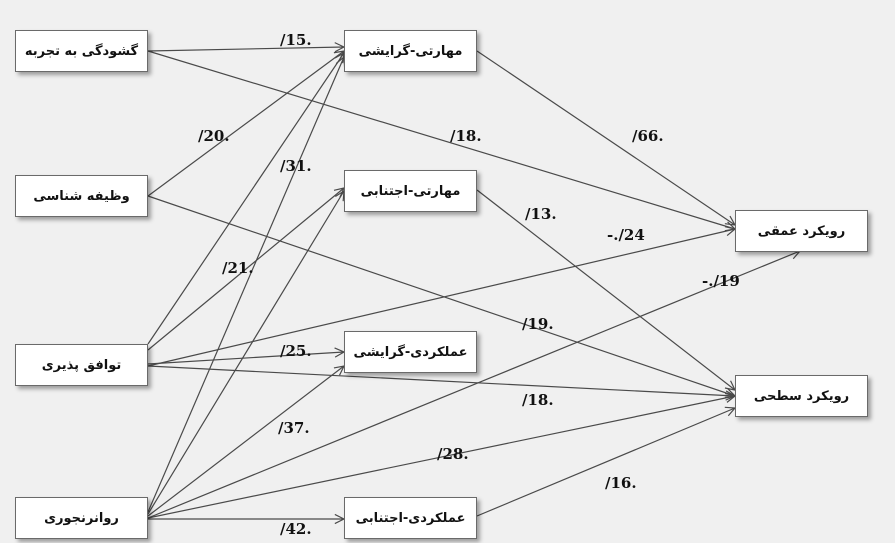  Describe the element at coordinates (621, 483) in the screenshot. I see `coef-performance-avoidance-surface: /16.` at that location.